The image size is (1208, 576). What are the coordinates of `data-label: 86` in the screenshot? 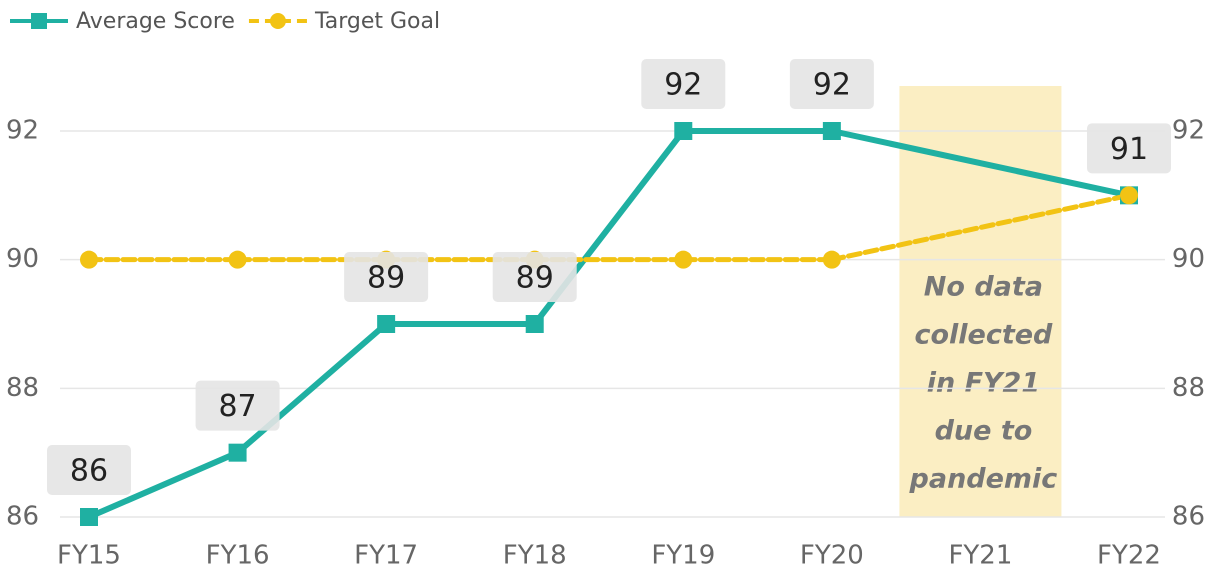 It's located at (89, 471).